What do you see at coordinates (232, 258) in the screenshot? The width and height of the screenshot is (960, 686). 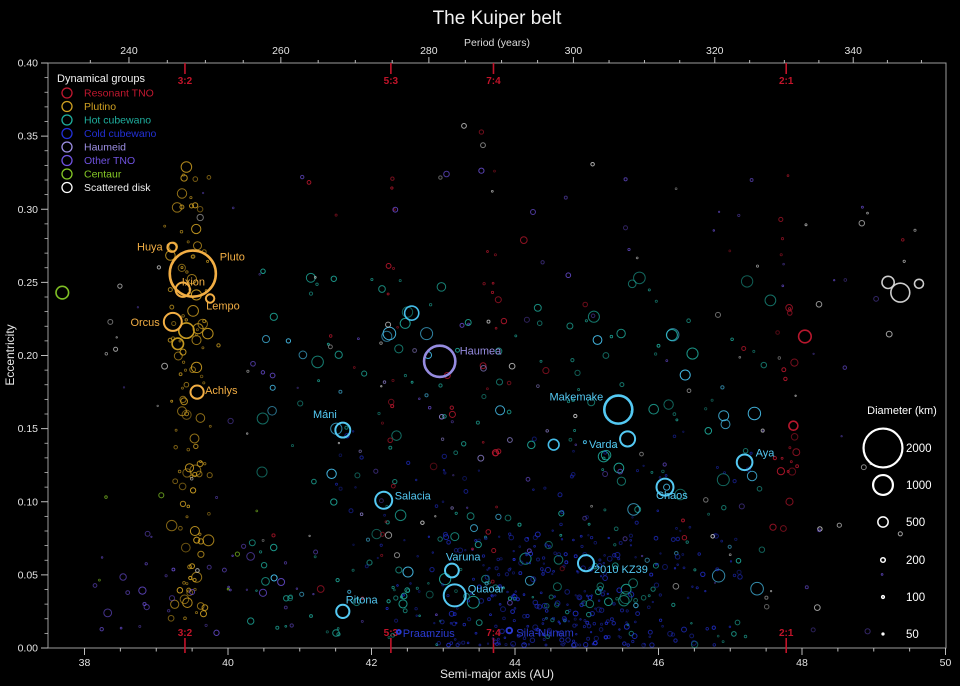 I see `object-label: Pluto` at bounding box center [232, 258].